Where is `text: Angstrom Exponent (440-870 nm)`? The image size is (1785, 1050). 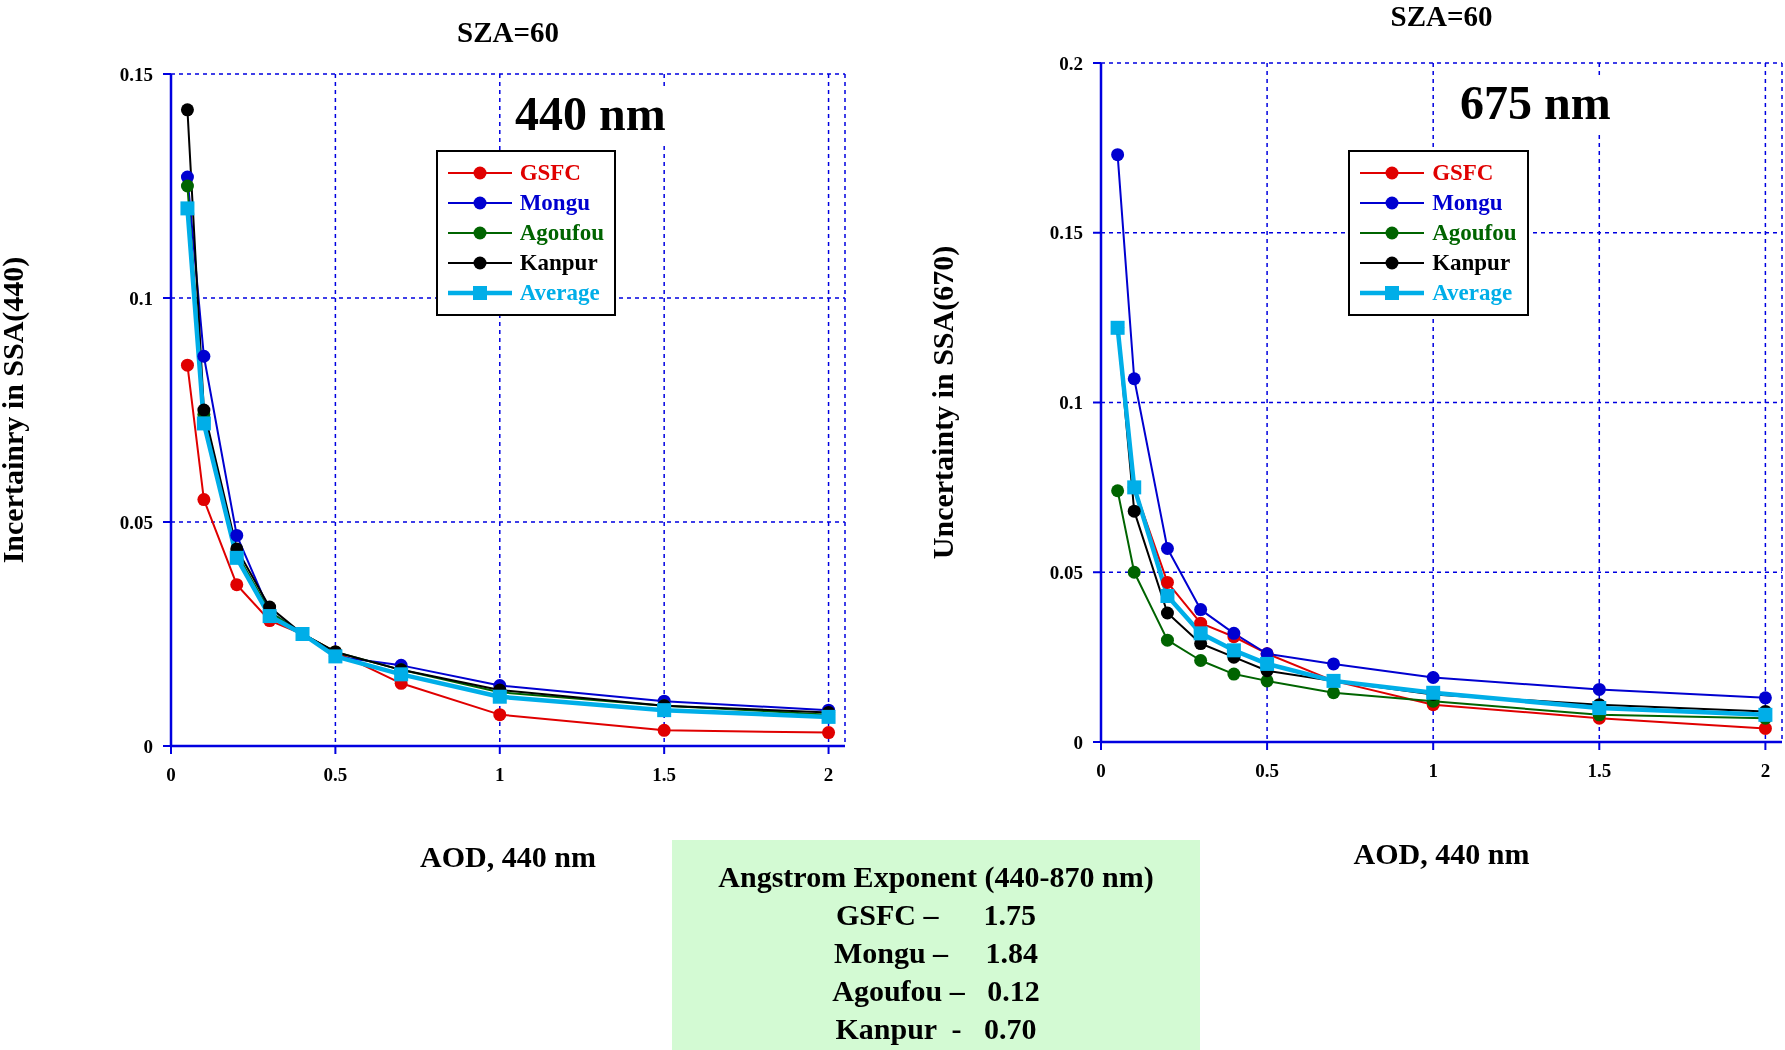 text: Angstrom Exponent (440-870 nm) is located at coordinates (936, 877).